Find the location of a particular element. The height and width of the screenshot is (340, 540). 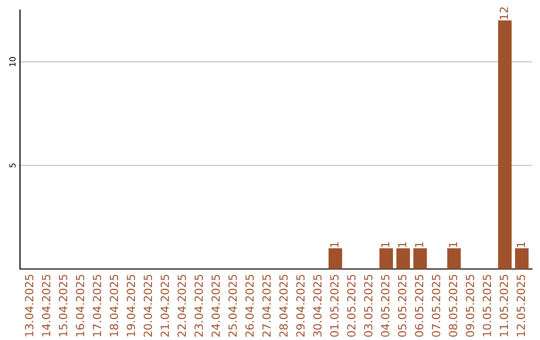

x-tick-label: 05.05.2025 is located at coordinates (402, 305).